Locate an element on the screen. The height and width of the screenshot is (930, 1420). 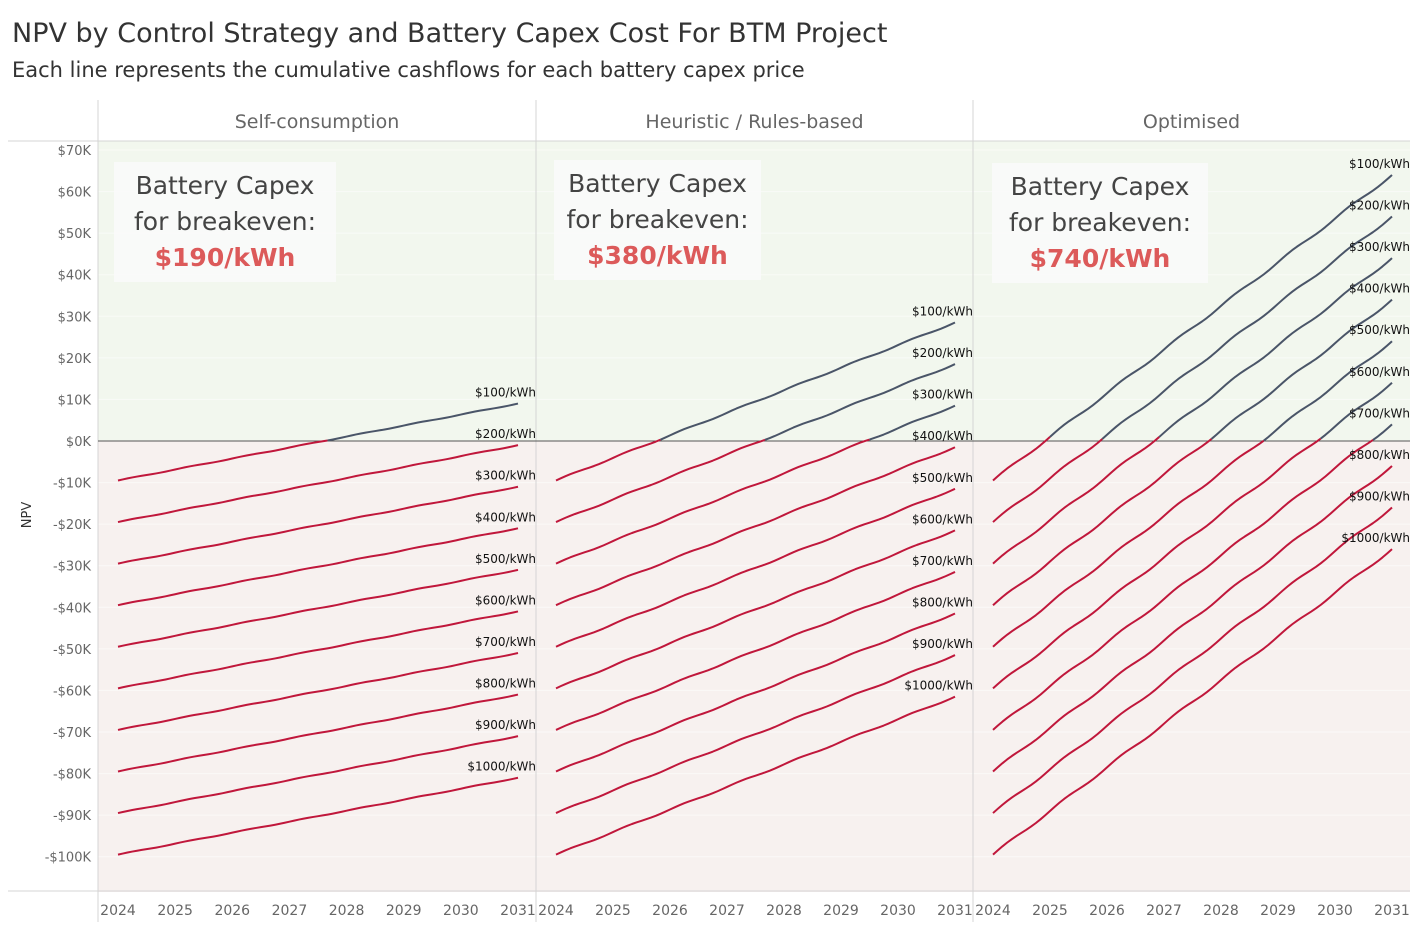
y-tick-label: $60K is located at coordinates (75, 193).